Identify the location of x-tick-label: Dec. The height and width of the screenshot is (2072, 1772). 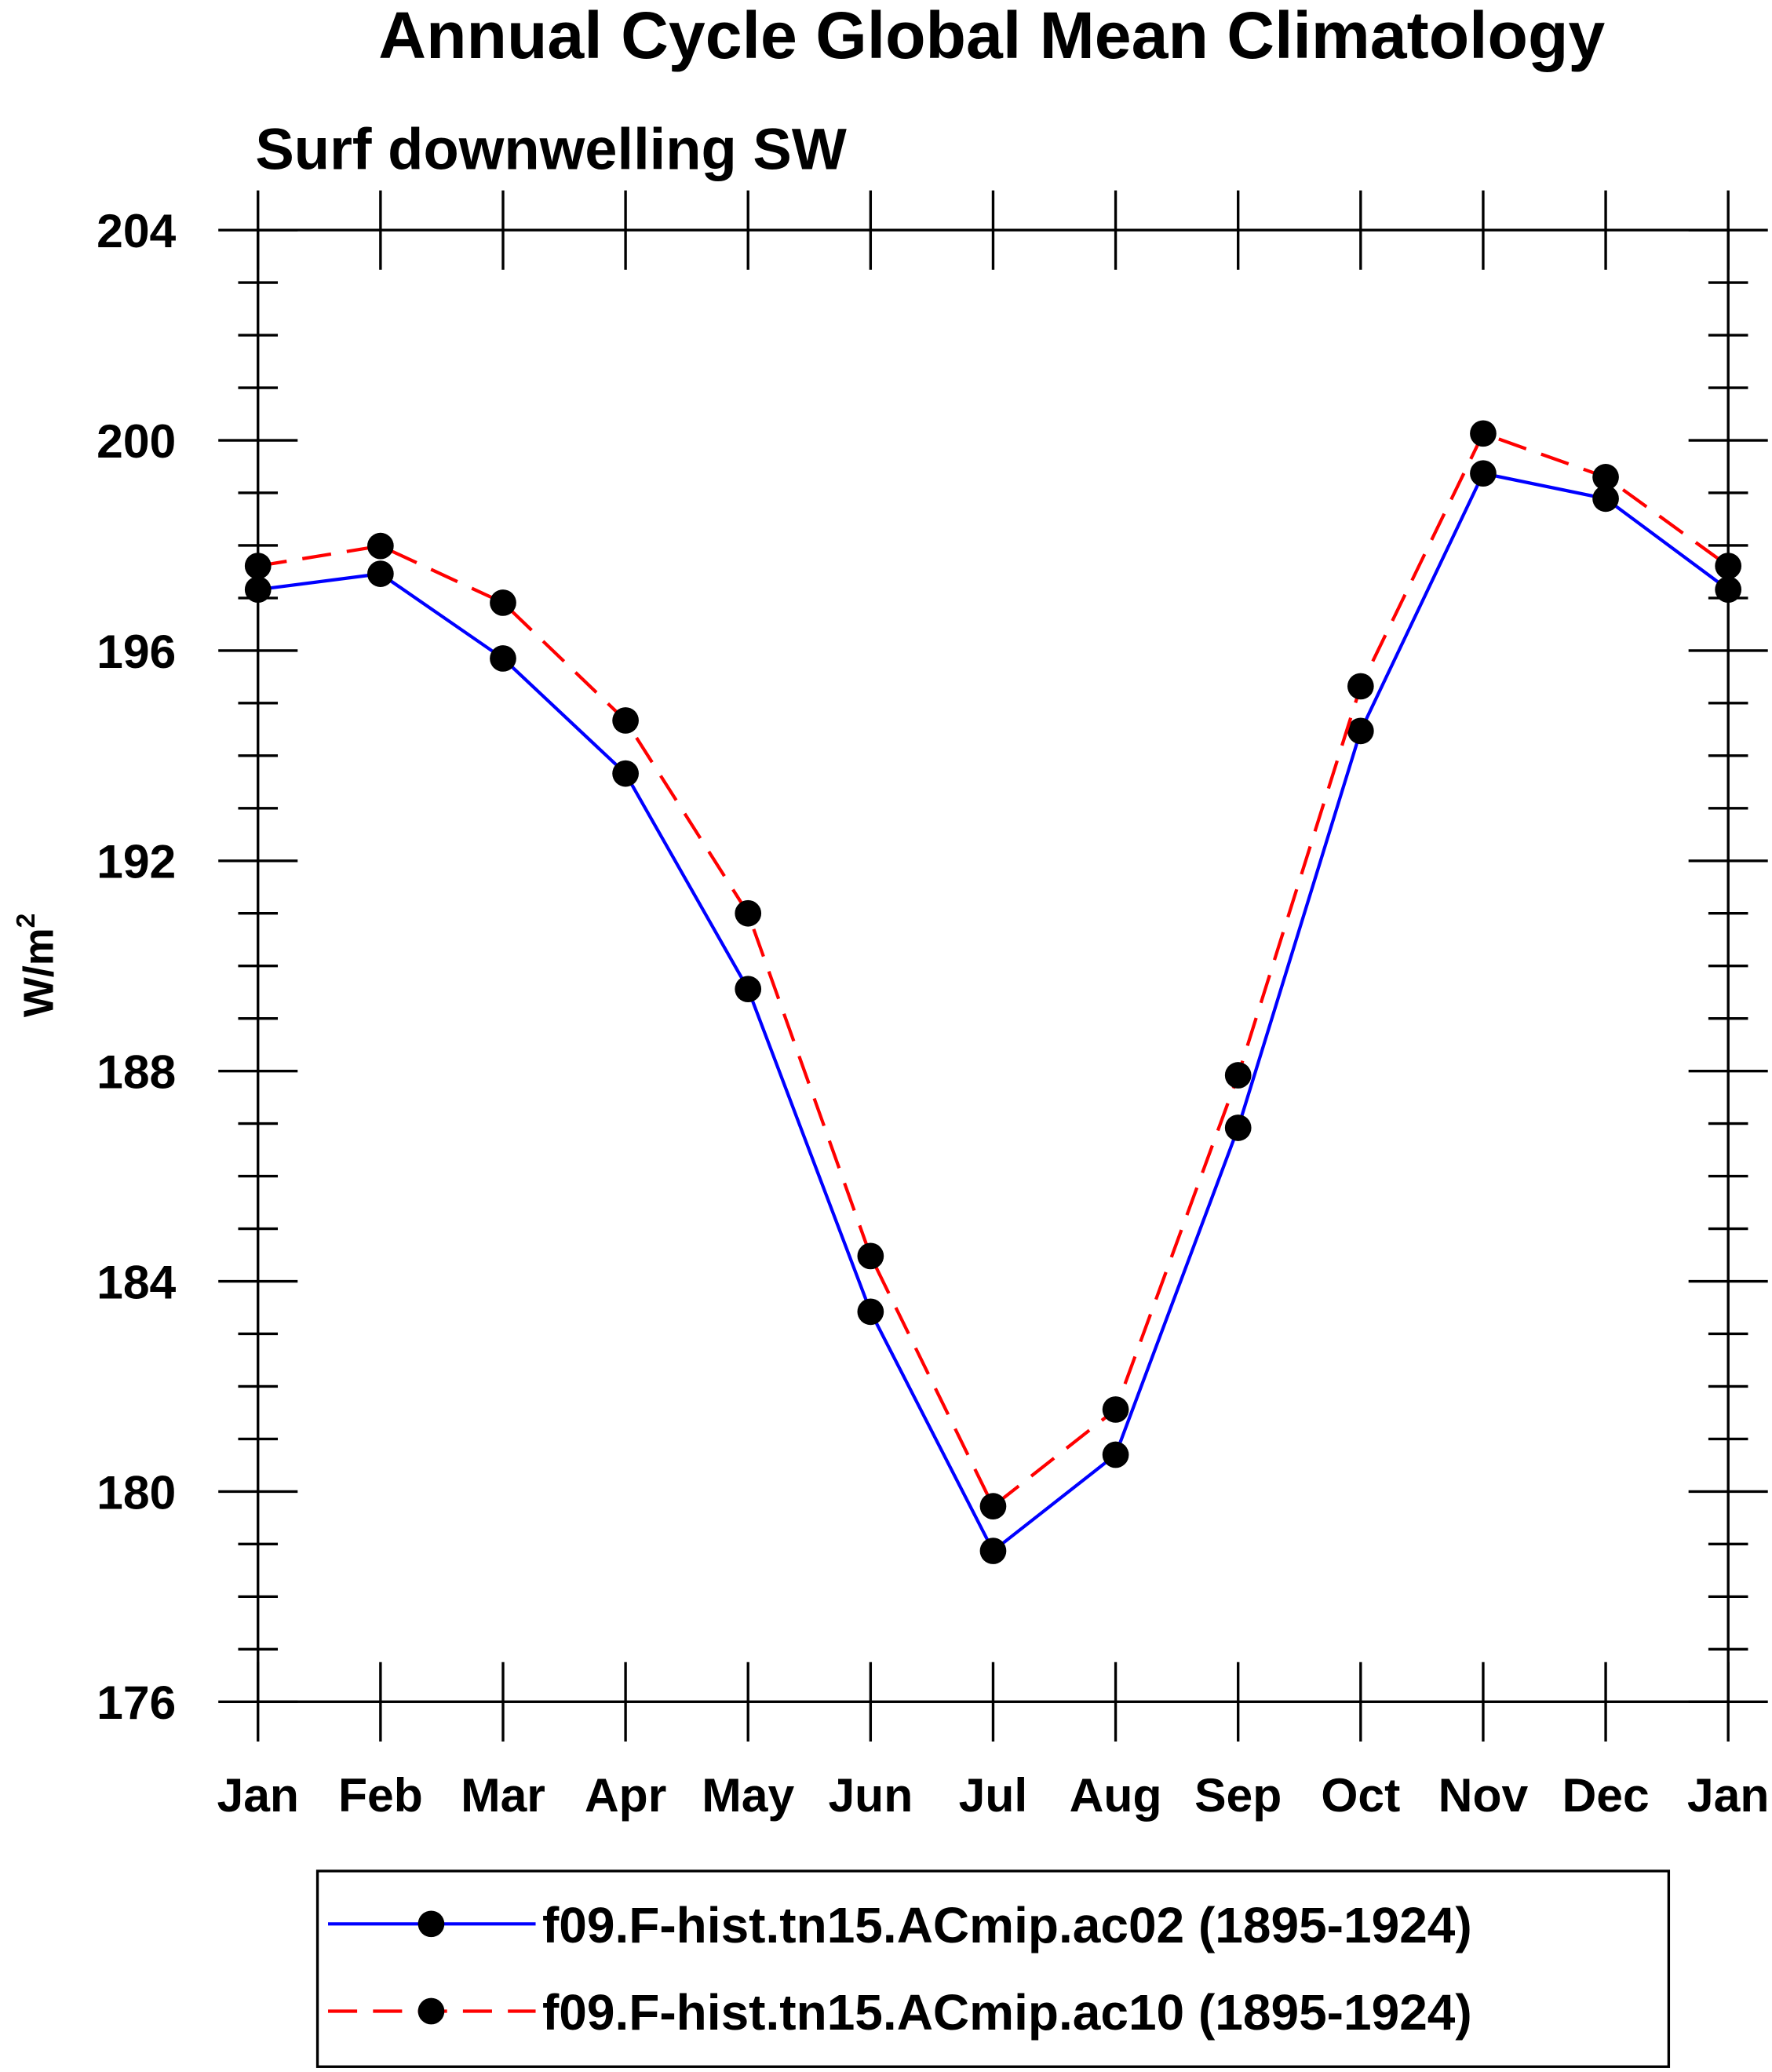
(1605, 1795).